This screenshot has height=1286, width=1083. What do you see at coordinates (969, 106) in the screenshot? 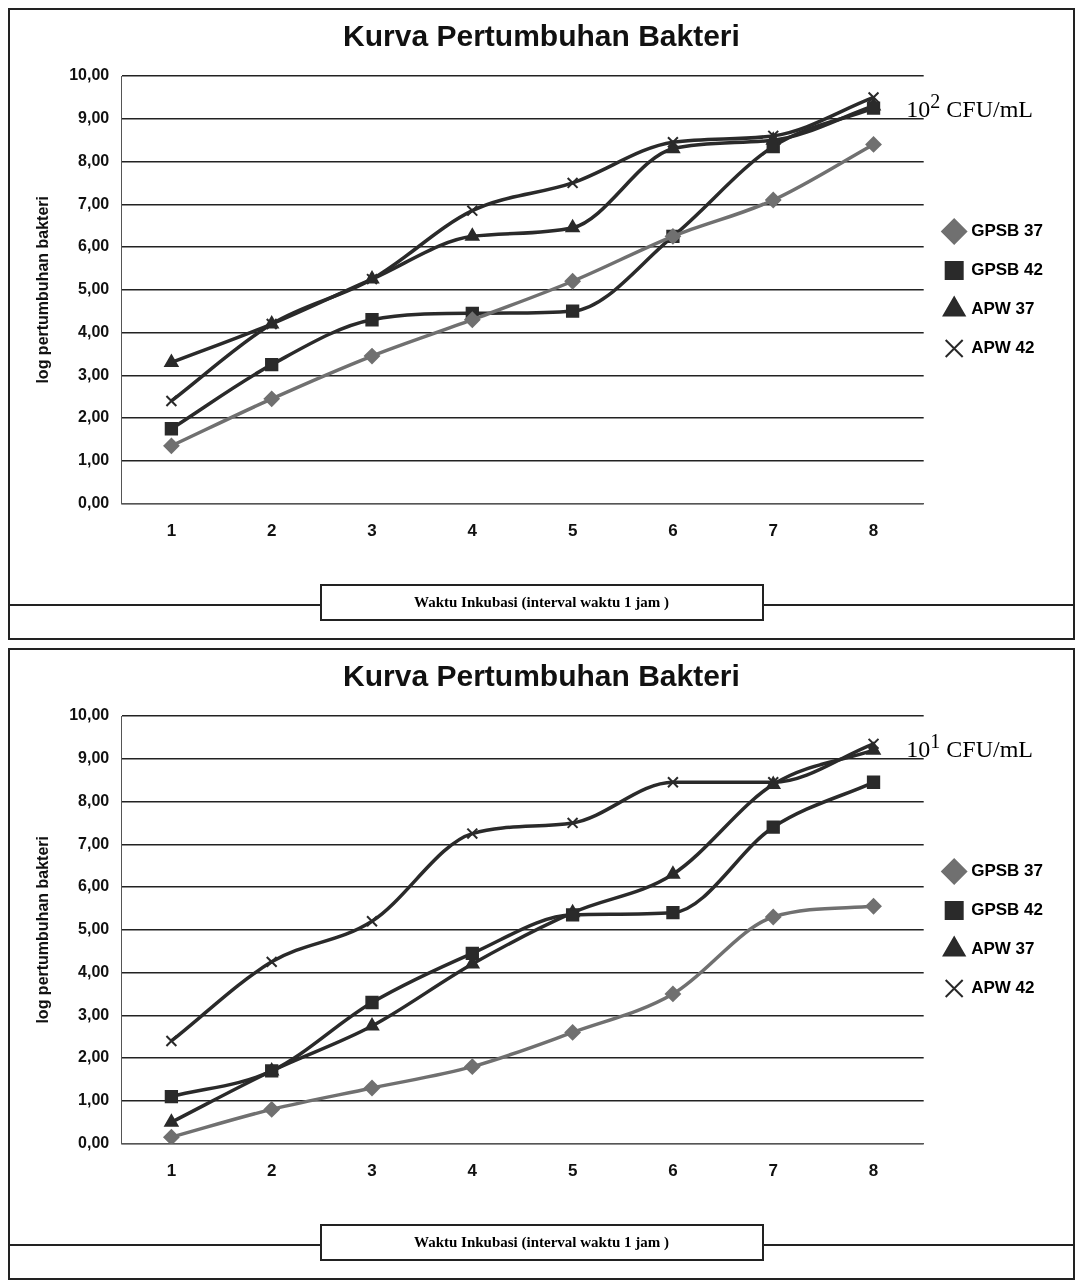
I see `annotation: 10$^{2}$ CFU/mL` at bounding box center [969, 106].